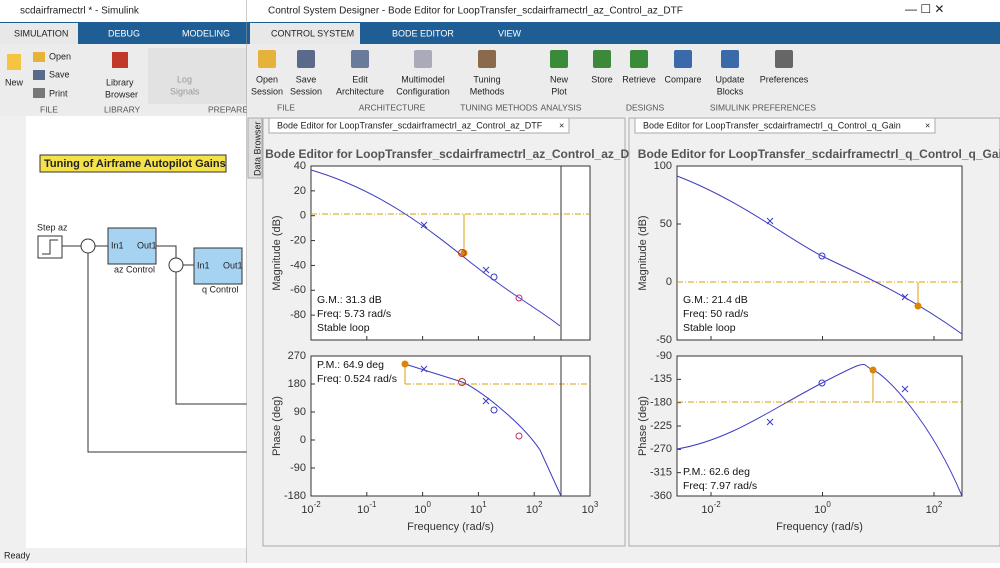  What do you see at coordinates (277, 426) in the screenshot?
I see `y-axis-label: Phase (deg)` at bounding box center [277, 426].